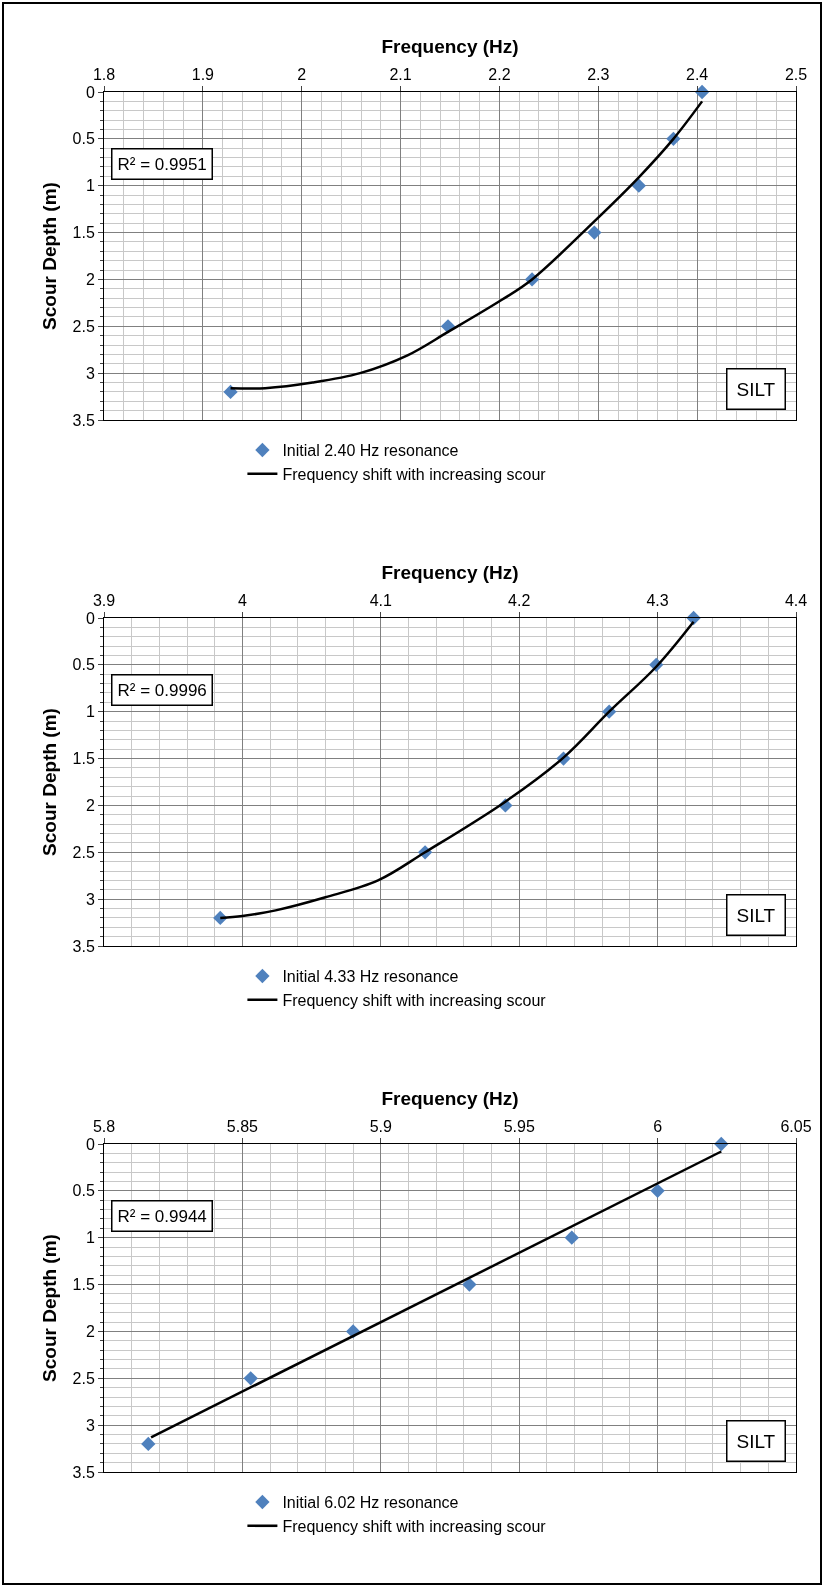 This screenshot has height=1591, width=828. I want to click on x-tick-label: 5.9, so click(381, 1126).